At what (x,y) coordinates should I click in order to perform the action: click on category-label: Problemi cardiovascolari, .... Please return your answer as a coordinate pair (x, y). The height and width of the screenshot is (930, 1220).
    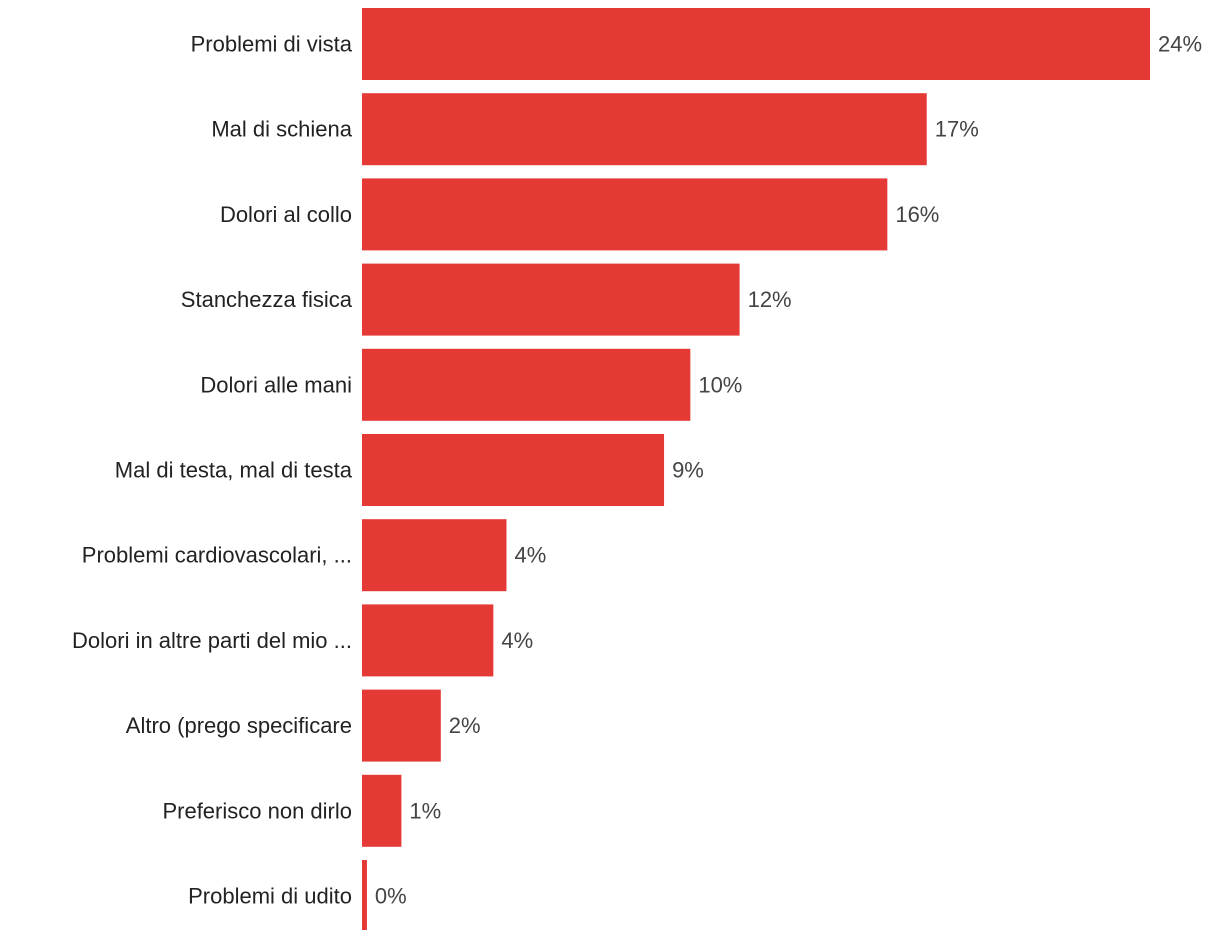
    Looking at the image, I should click on (217, 555).